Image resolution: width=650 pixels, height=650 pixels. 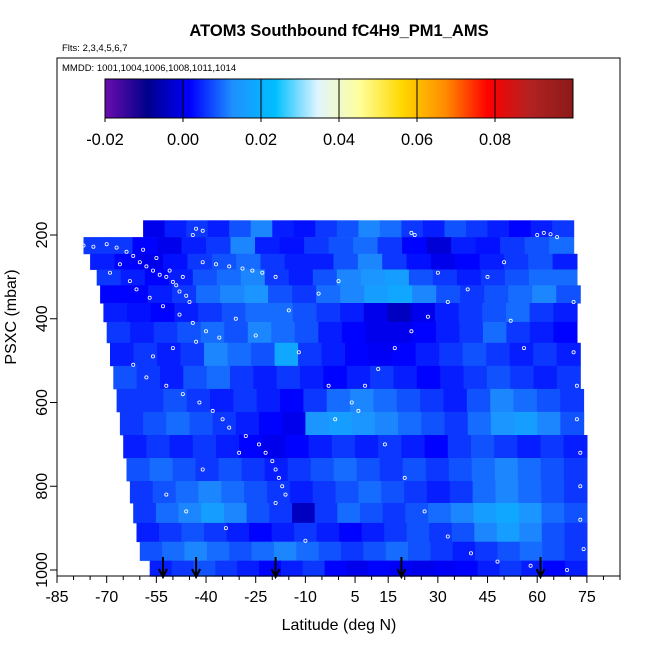 I want to click on x-tick-label: 30, so click(x=438, y=597).